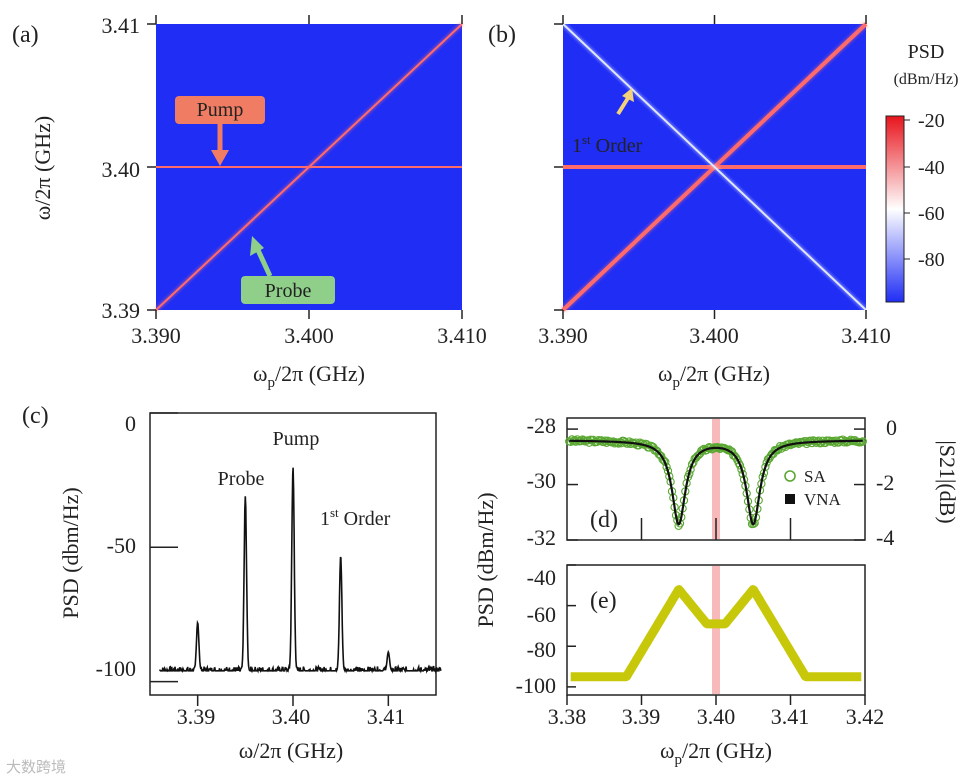 Image resolution: width=978 pixels, height=784 pixels. I want to click on first-order-peak-label: 1st Order, so click(355, 517).